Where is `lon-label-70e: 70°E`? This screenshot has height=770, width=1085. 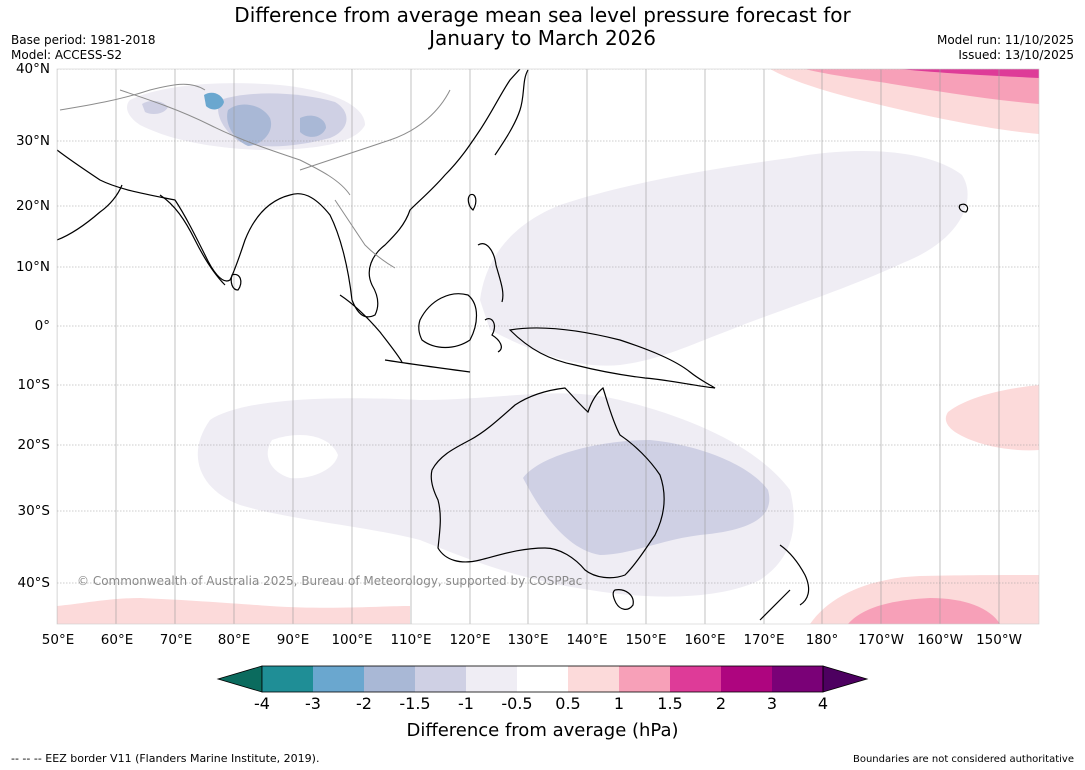
lon-label-70e: 70°E is located at coordinates (176, 640).